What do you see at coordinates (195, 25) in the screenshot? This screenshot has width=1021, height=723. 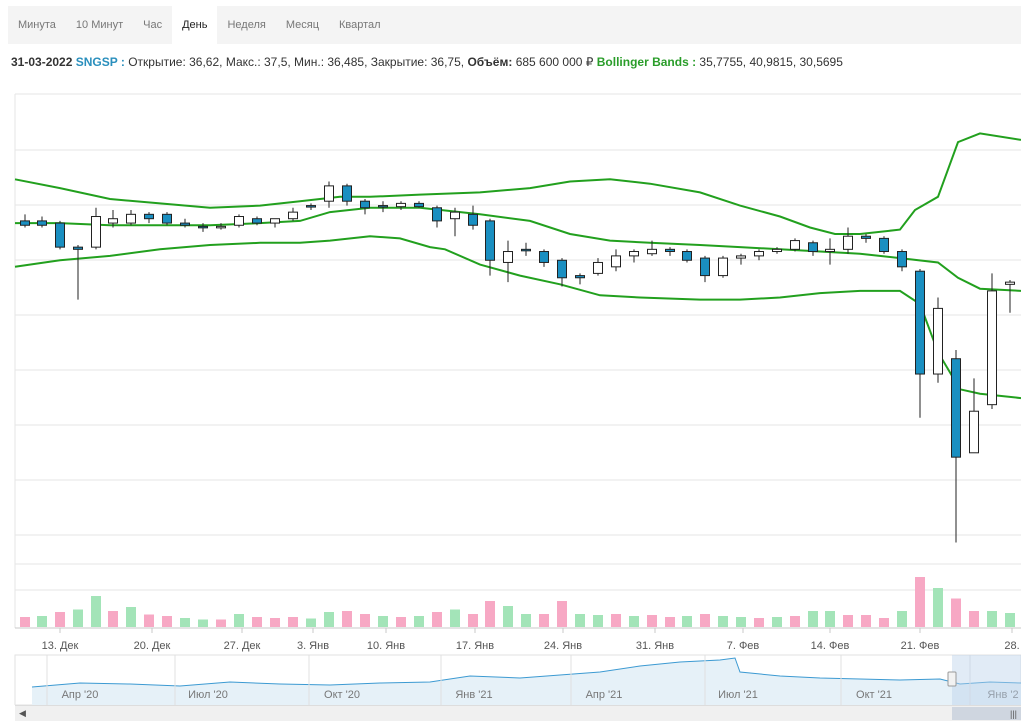 I see `tab-day: День` at bounding box center [195, 25].